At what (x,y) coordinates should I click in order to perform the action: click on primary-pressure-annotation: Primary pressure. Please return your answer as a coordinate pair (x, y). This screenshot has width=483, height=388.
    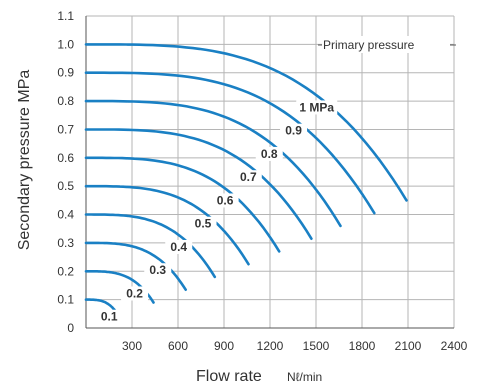
    Looking at the image, I should click on (369, 45).